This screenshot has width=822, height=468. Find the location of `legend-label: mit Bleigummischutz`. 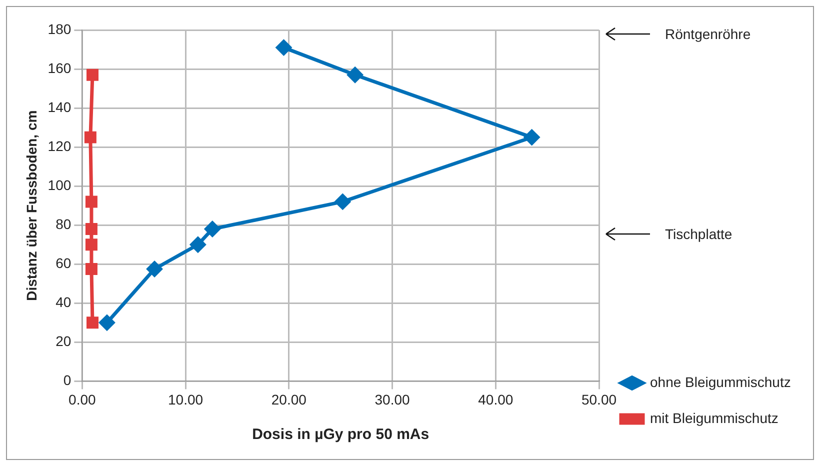

legend-label: mit Bleigummischutz is located at coordinates (714, 418).